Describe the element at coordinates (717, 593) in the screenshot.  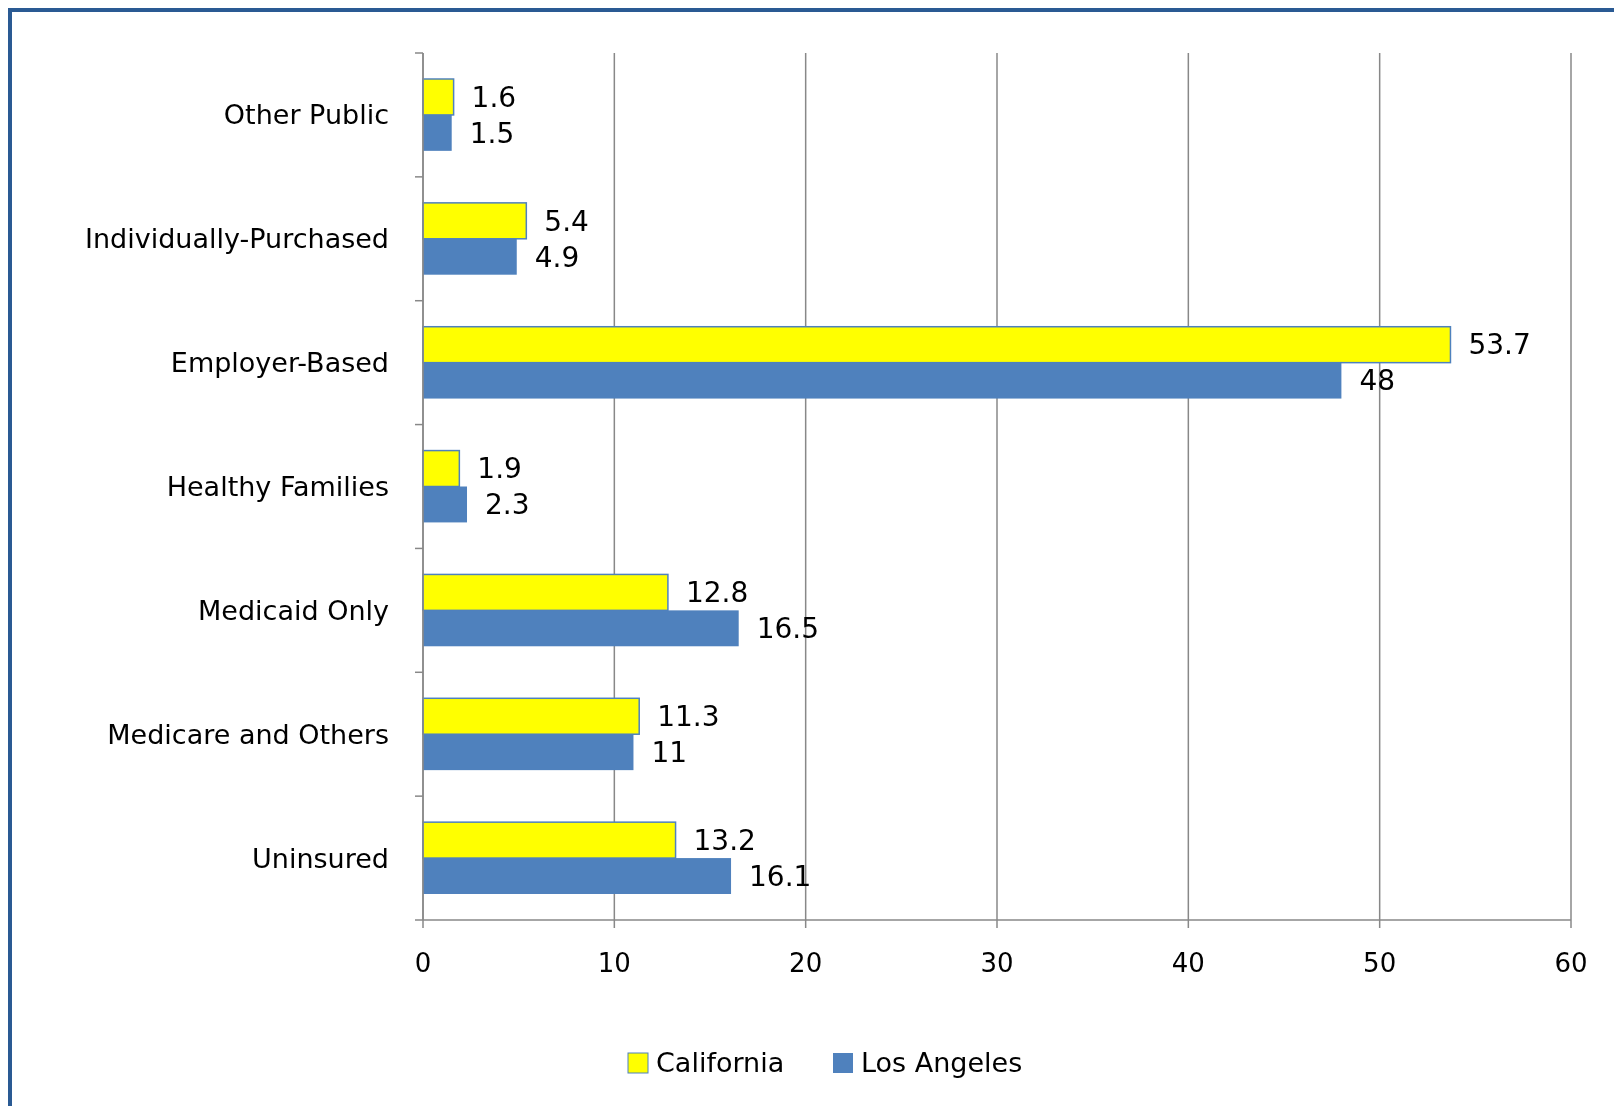
I see `data-label: 12.8` at that location.